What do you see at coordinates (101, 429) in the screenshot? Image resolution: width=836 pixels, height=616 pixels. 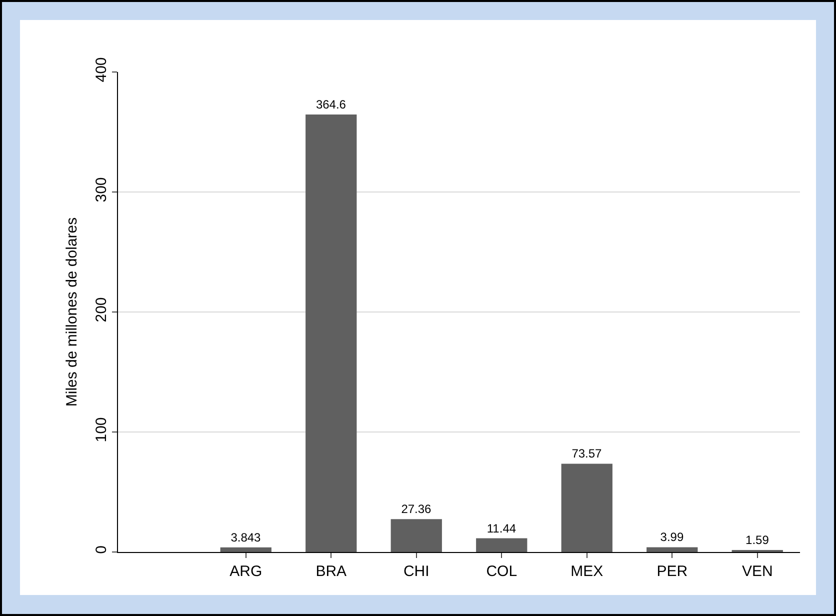 I see `y-tick-label: 100` at bounding box center [101, 429].